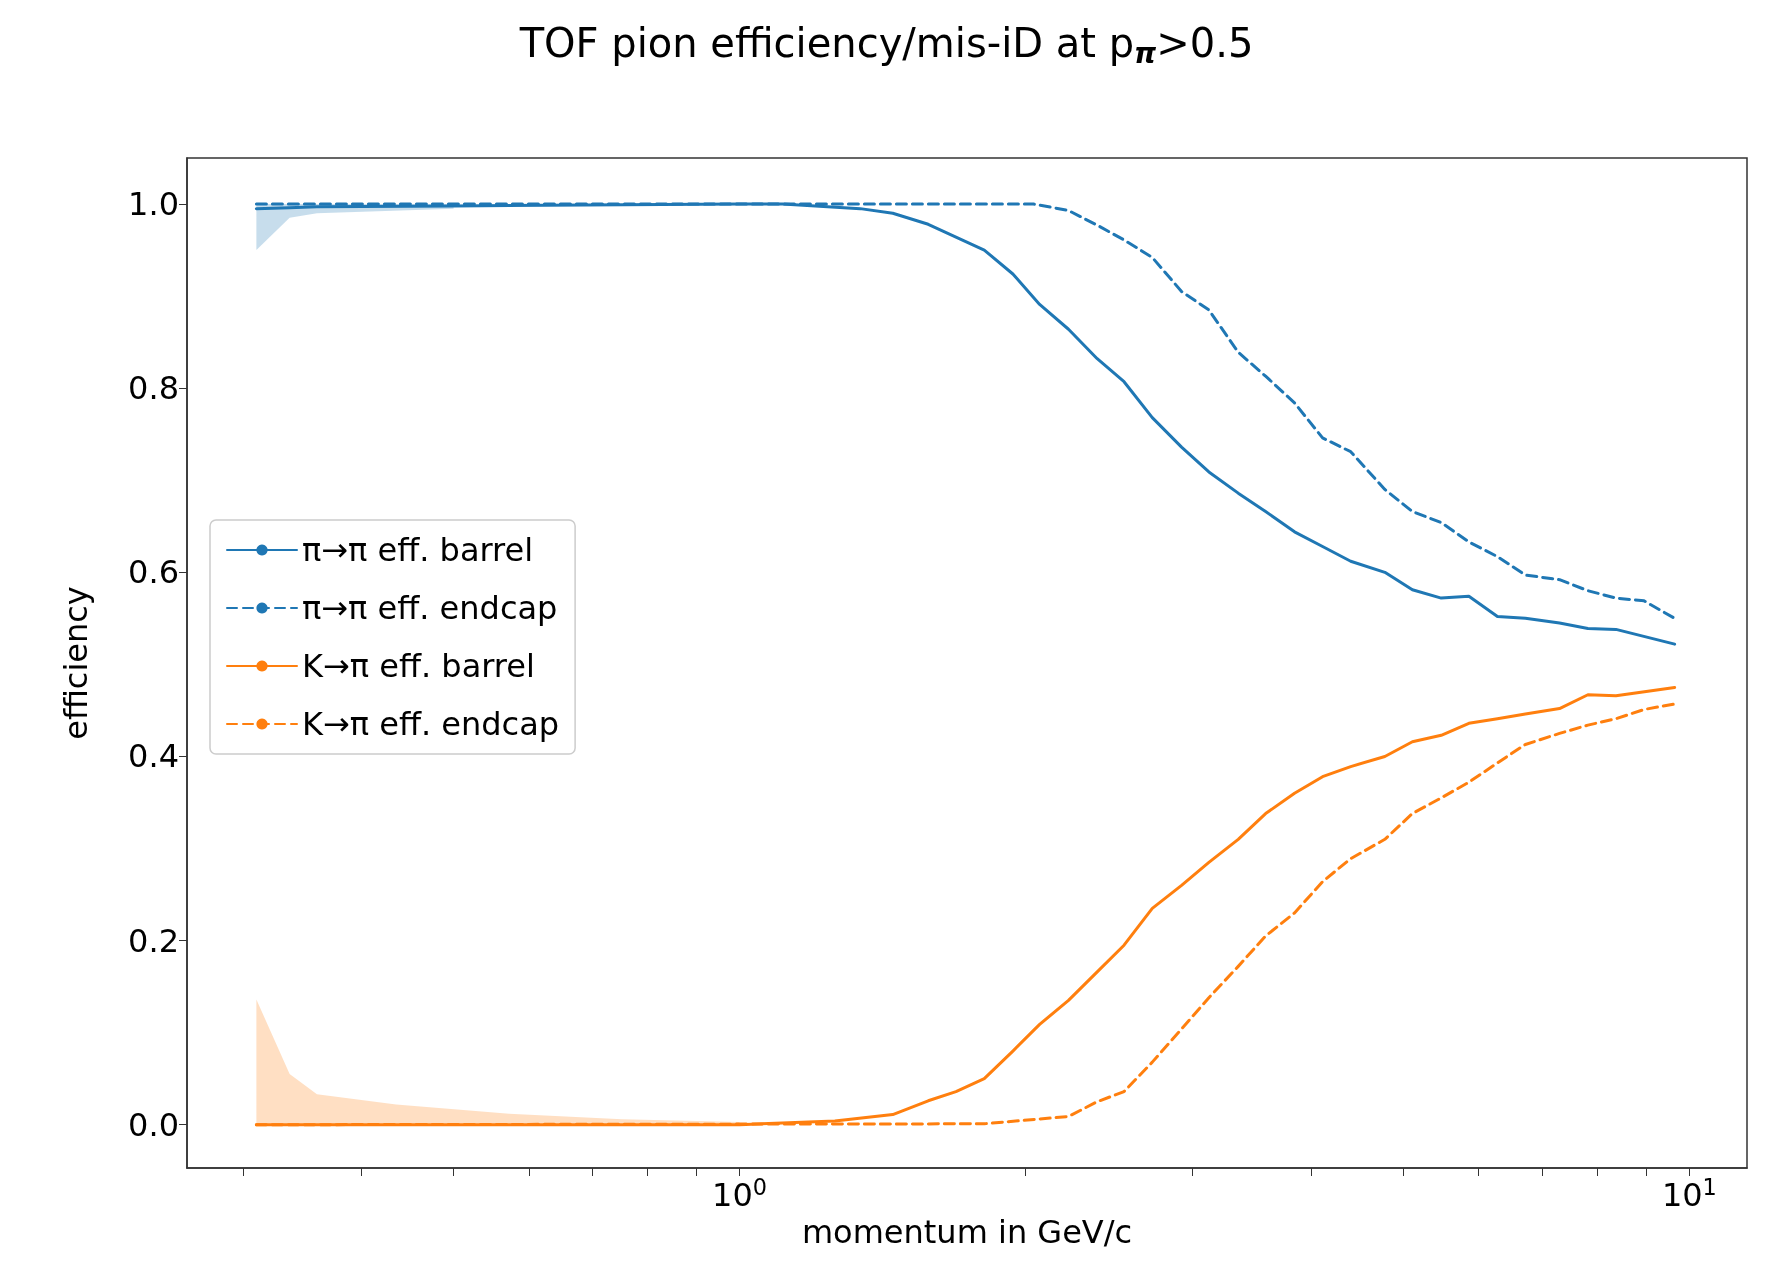  Describe the element at coordinates (153, 388) in the screenshot. I see `y-tick-label: 0.8` at that location.